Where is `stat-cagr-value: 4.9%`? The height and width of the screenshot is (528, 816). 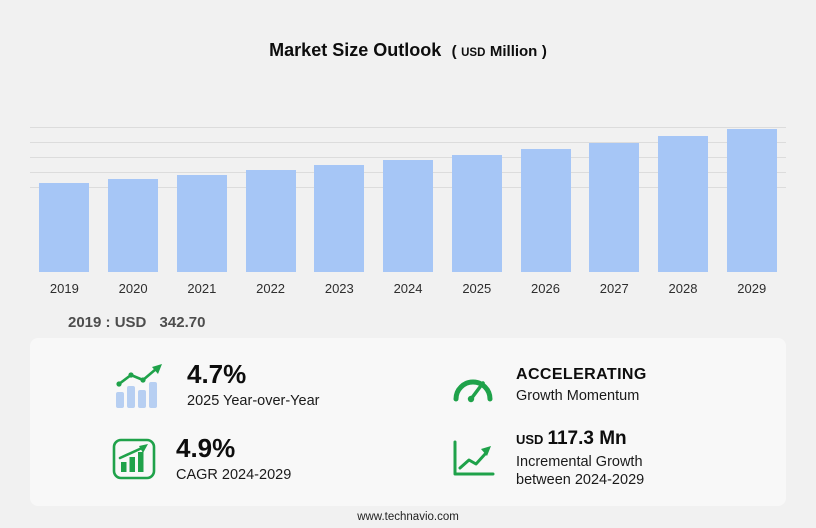 stat-cagr-value: 4.9% is located at coordinates (206, 448).